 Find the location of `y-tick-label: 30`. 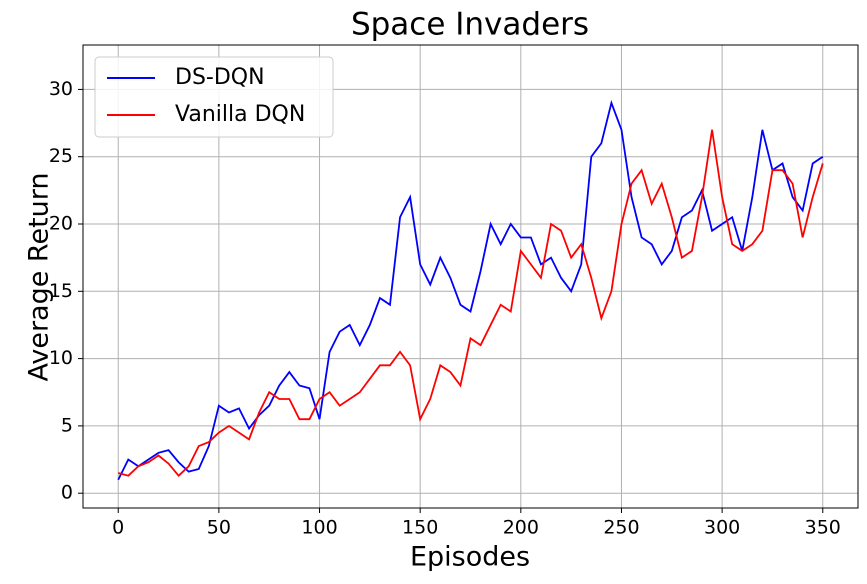

y-tick-label: 30 is located at coordinates (61, 89).